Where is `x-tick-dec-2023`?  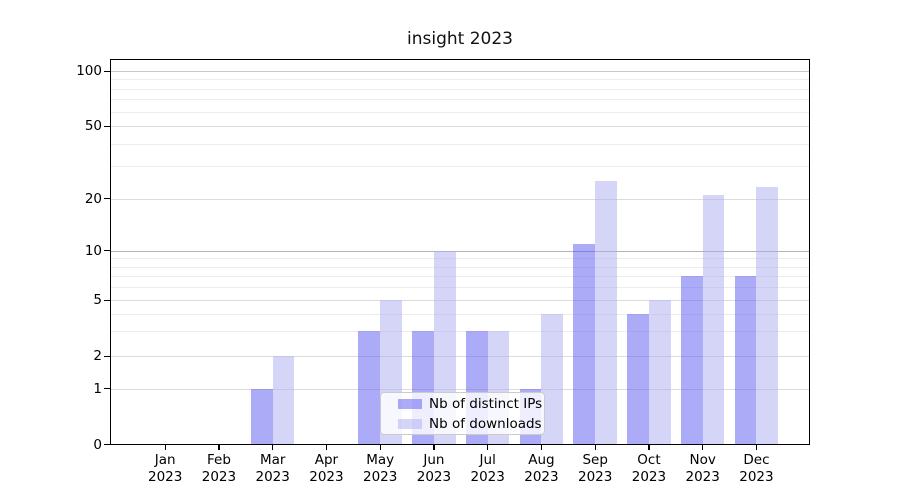
x-tick-dec-2023 is located at coordinates (756, 447).